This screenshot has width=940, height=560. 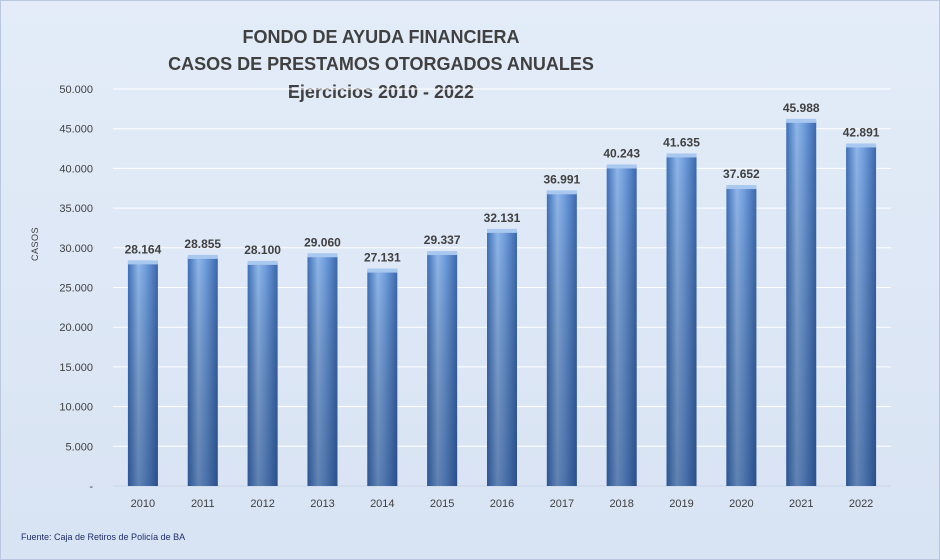 What do you see at coordinates (621, 504) in the screenshot?
I see `x-tick-label: 2018` at bounding box center [621, 504].